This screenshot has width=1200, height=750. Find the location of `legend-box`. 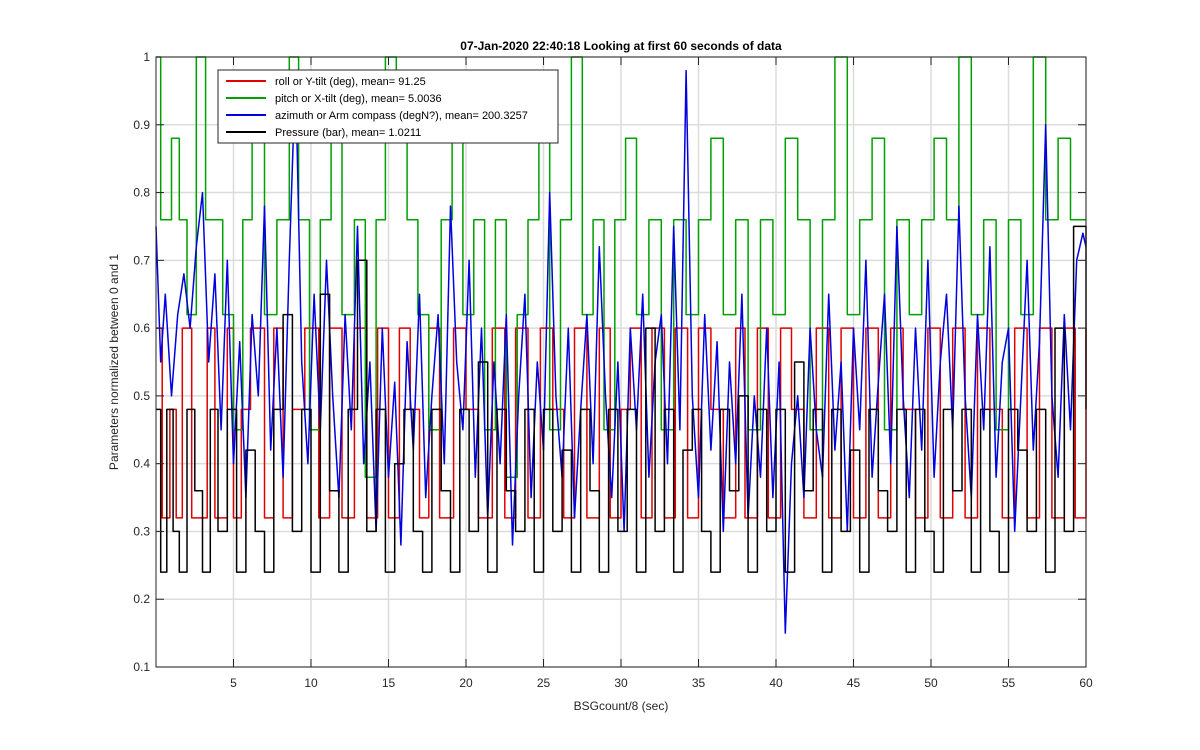

legend-box is located at coordinates (388, 106).